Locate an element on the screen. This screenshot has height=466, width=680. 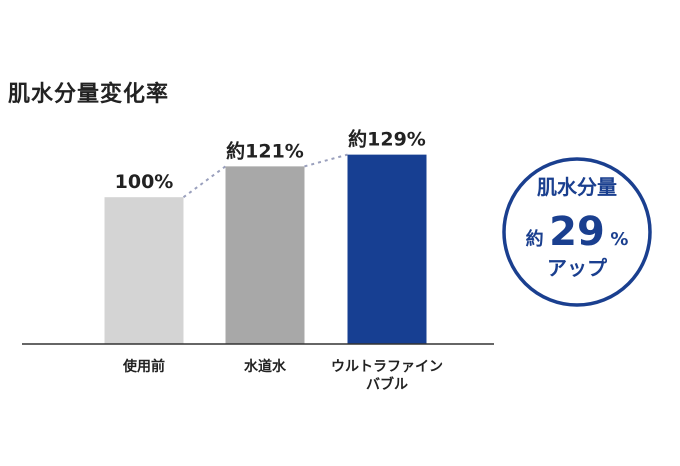
callout-badge: 肌水分量 約 29 % アップ is located at coordinates (577, 232).